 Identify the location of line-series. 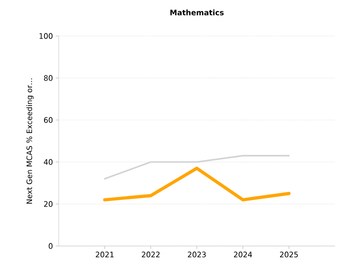
(197, 184).